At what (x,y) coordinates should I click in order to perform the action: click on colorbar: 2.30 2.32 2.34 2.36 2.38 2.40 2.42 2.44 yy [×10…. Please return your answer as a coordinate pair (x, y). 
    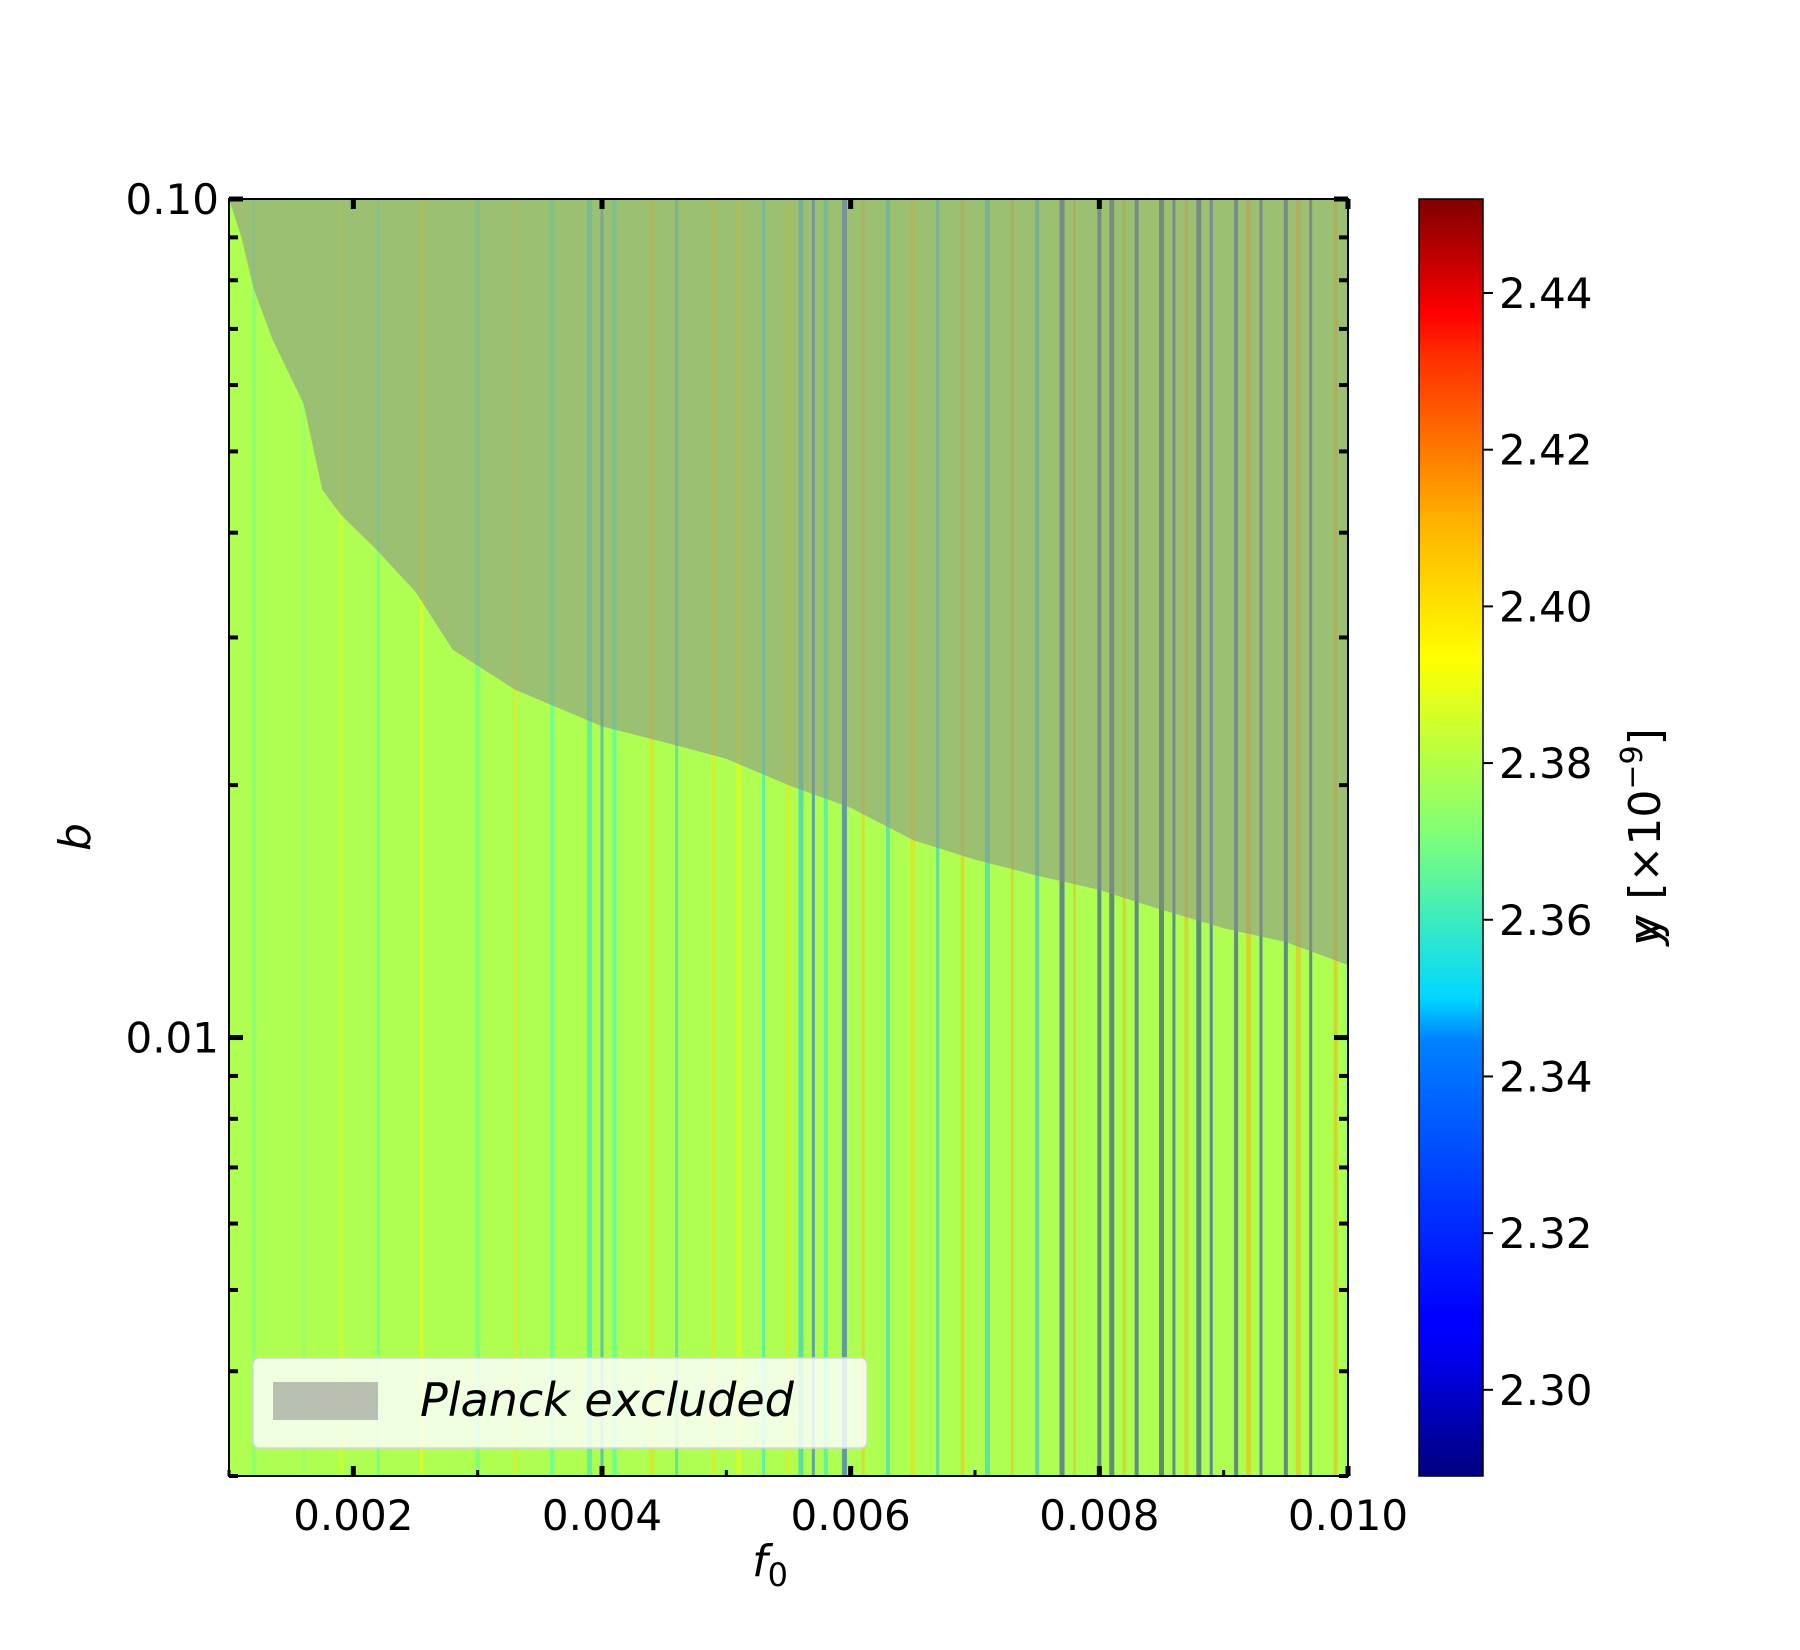
    Looking at the image, I should click on (1544, 837).